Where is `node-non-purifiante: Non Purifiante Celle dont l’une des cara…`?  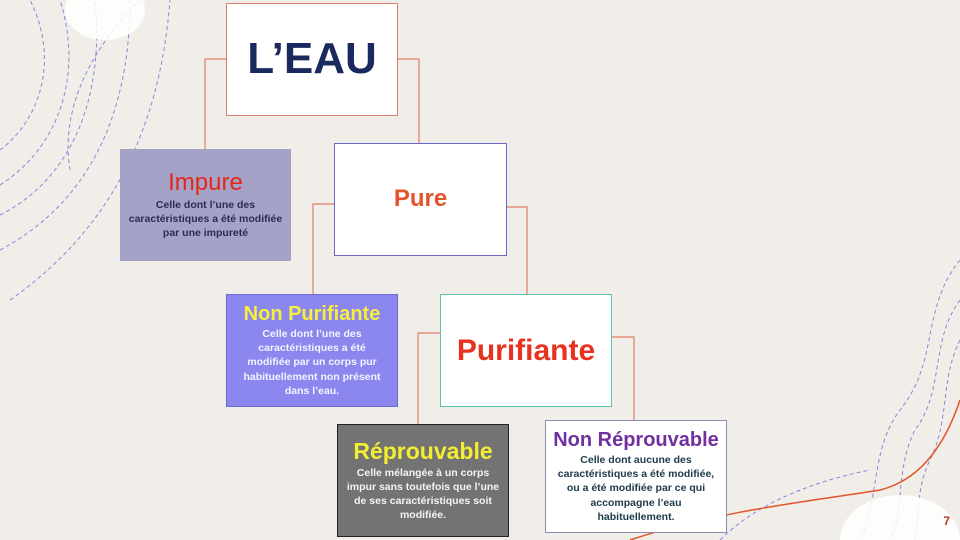 node-non-purifiante: Non Purifiante Celle dont l’une des cara… is located at coordinates (312, 350).